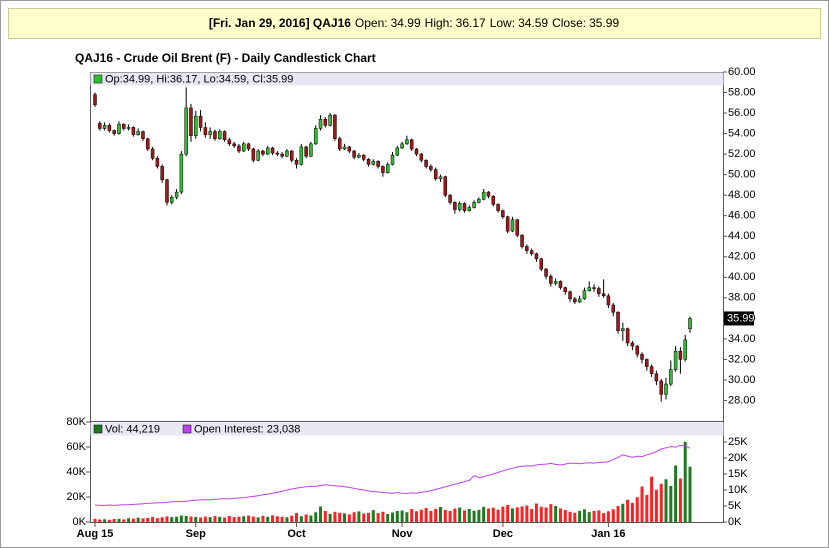 This screenshot has height=548, width=829. What do you see at coordinates (184, 79) in the screenshot?
I see `legend-value: 36.17` at bounding box center [184, 79].